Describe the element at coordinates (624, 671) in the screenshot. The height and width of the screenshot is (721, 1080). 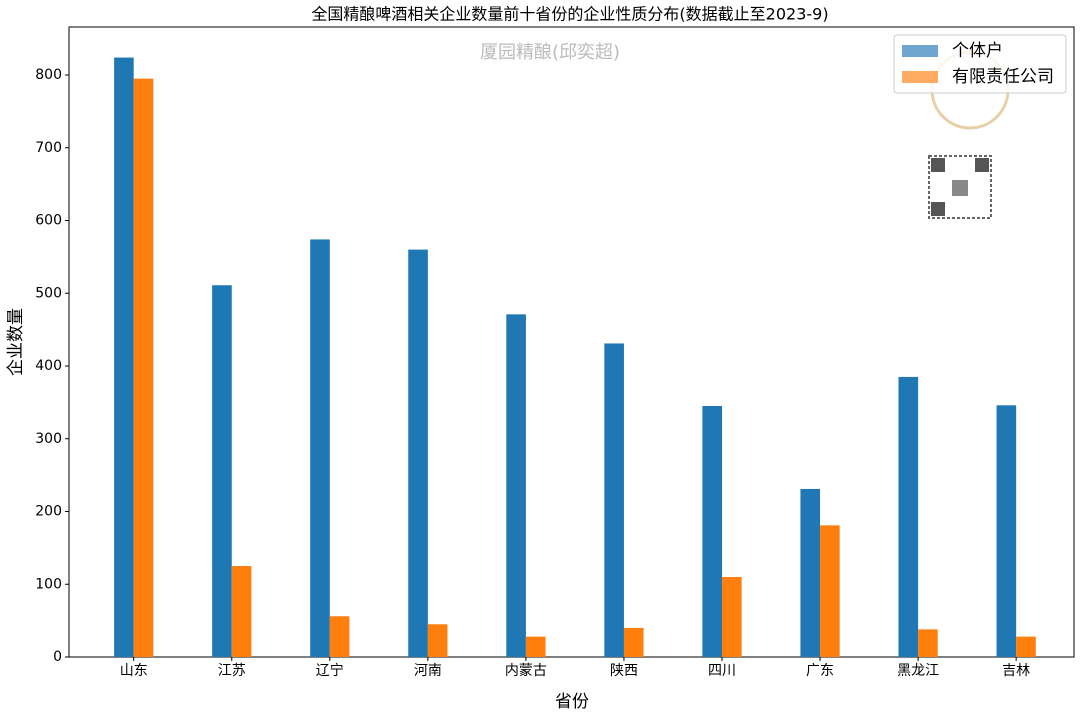
I see `x-tick-label: 陕西` at that location.